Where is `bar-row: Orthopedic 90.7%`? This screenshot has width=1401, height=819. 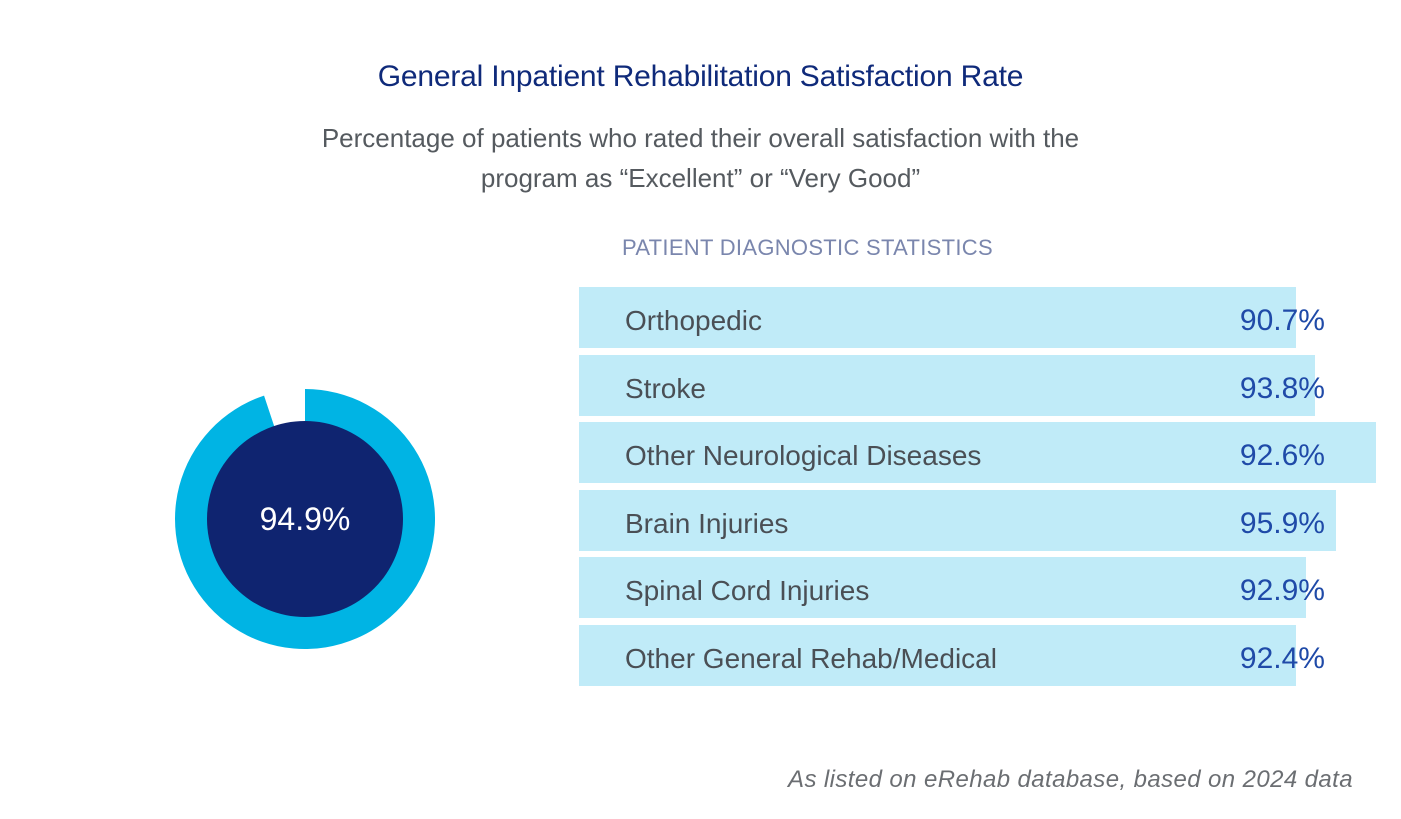 bar-row: Orthopedic 90.7% is located at coordinates (979, 317).